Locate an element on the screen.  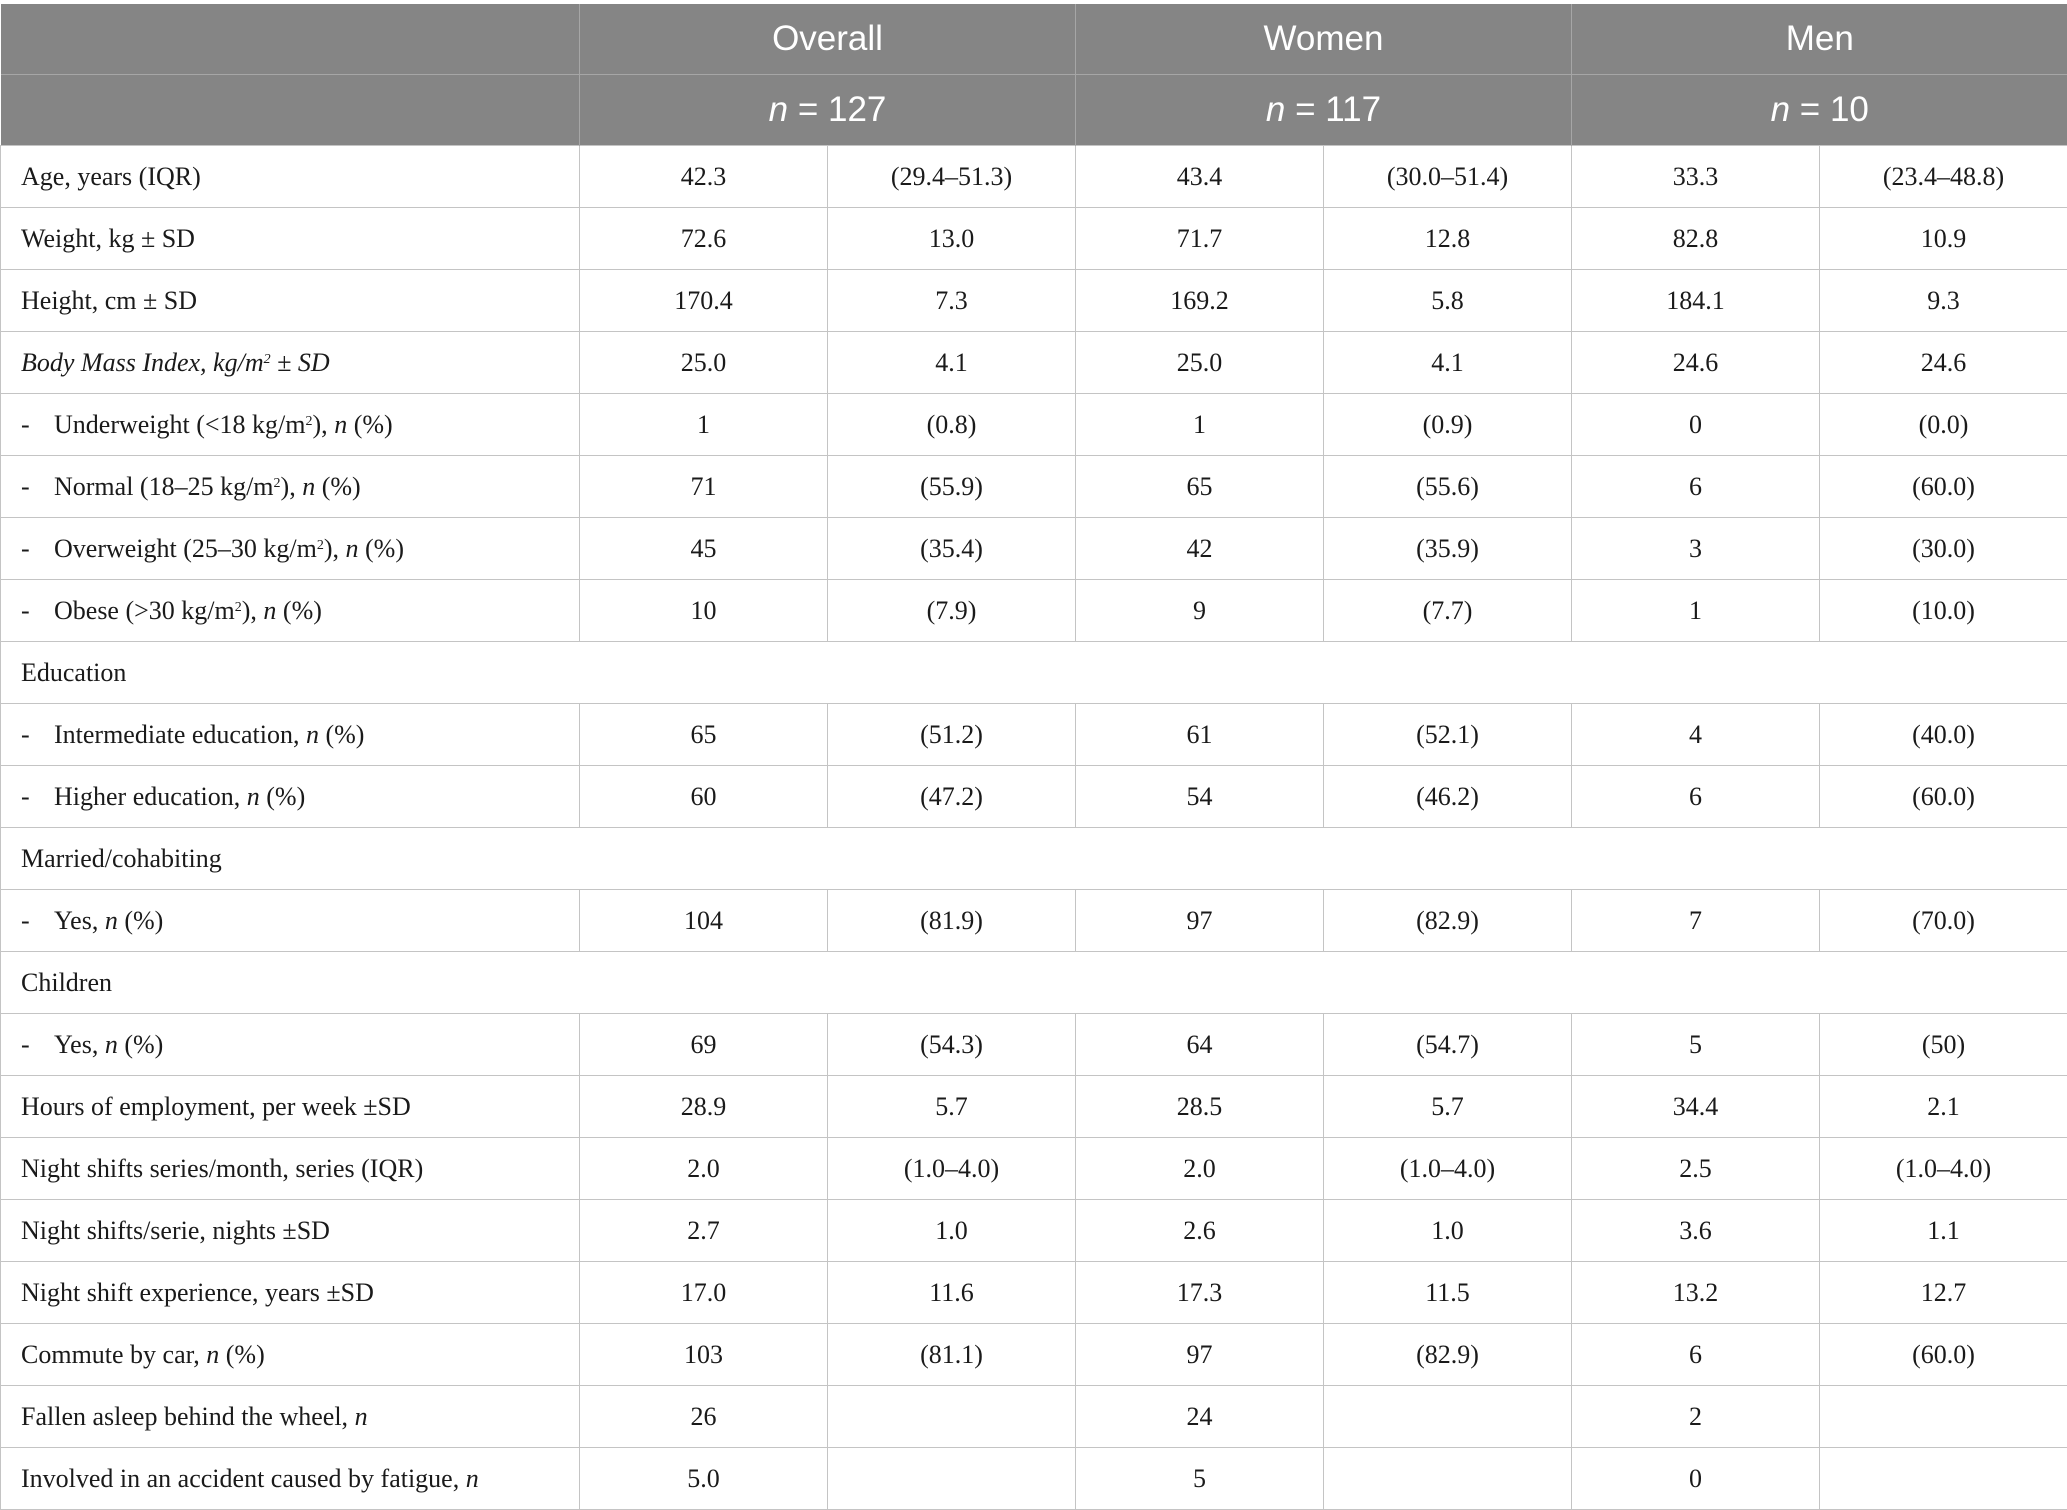
table-cell: (55.9) is located at coordinates (952, 487).